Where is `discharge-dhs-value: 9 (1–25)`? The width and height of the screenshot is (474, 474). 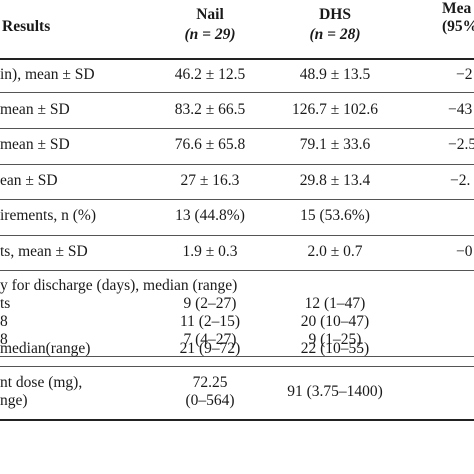
discharge-dhs-value: 9 (1–25) is located at coordinates (335, 339).